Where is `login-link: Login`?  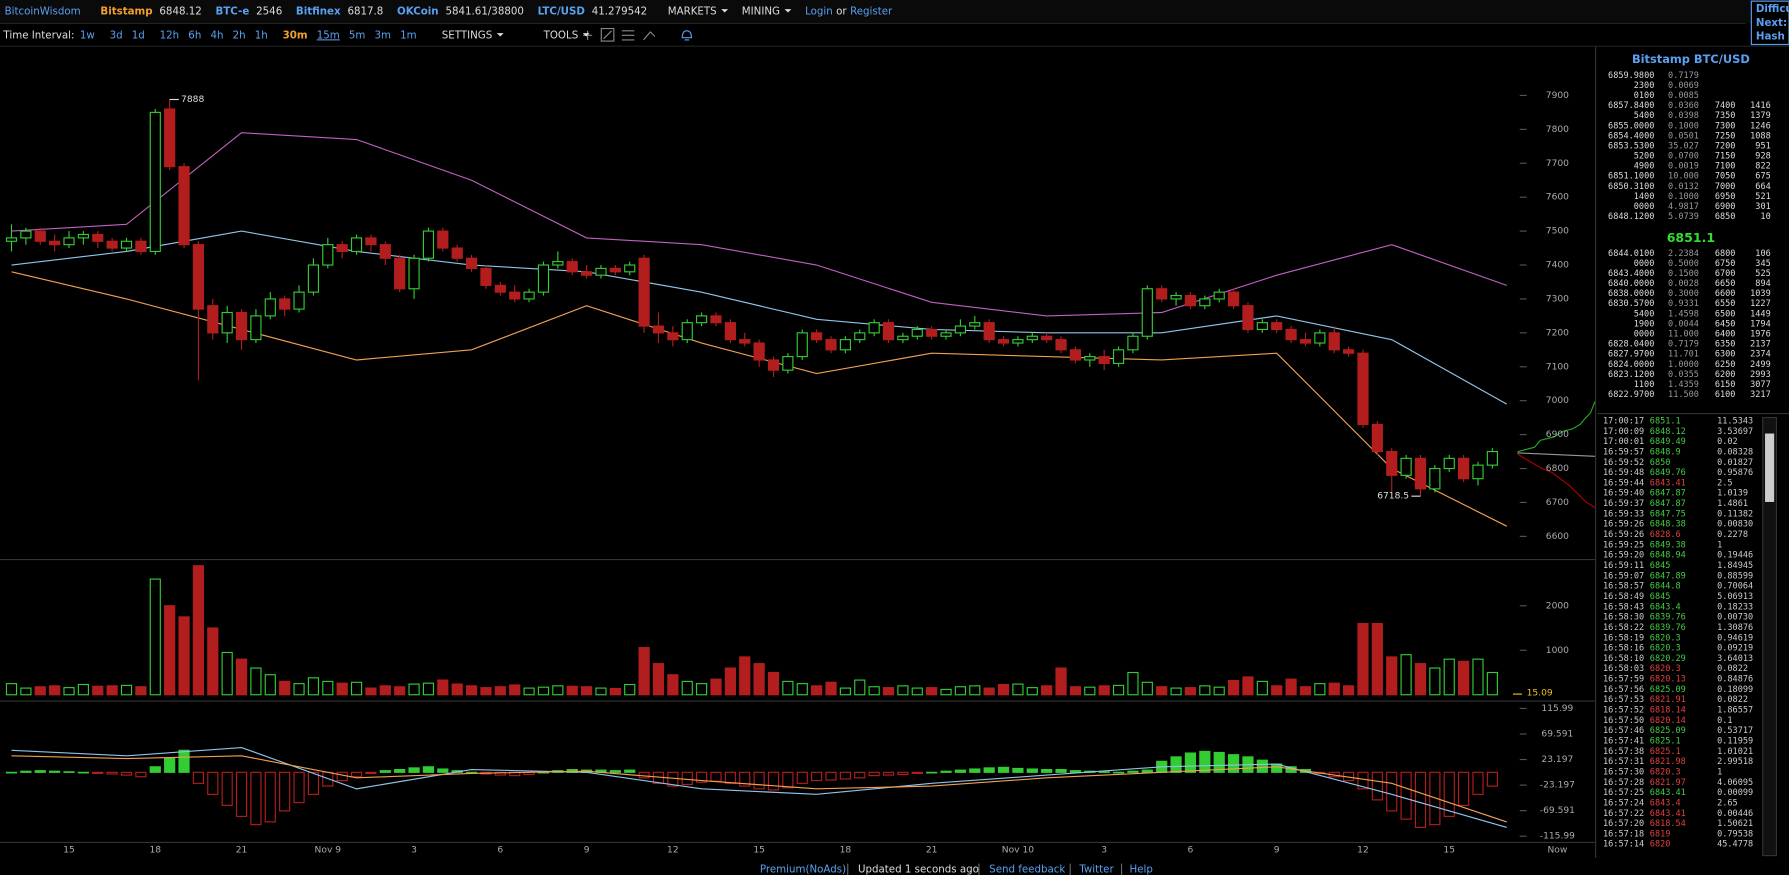 login-link: Login is located at coordinates (819, 11).